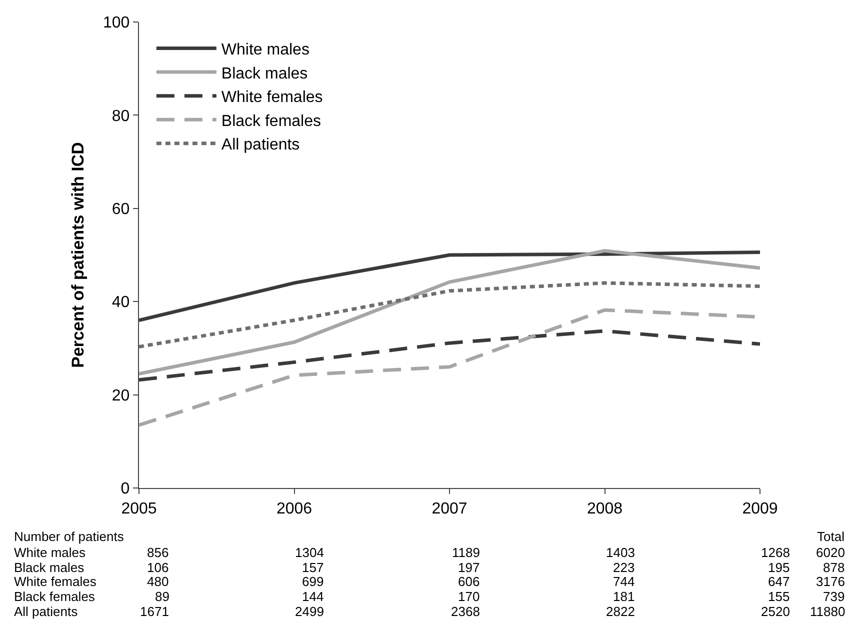 The width and height of the screenshot is (863, 629). Describe the element at coordinates (78, 255) in the screenshot. I see `y-axis-title: Percent of patients with ICD` at that location.